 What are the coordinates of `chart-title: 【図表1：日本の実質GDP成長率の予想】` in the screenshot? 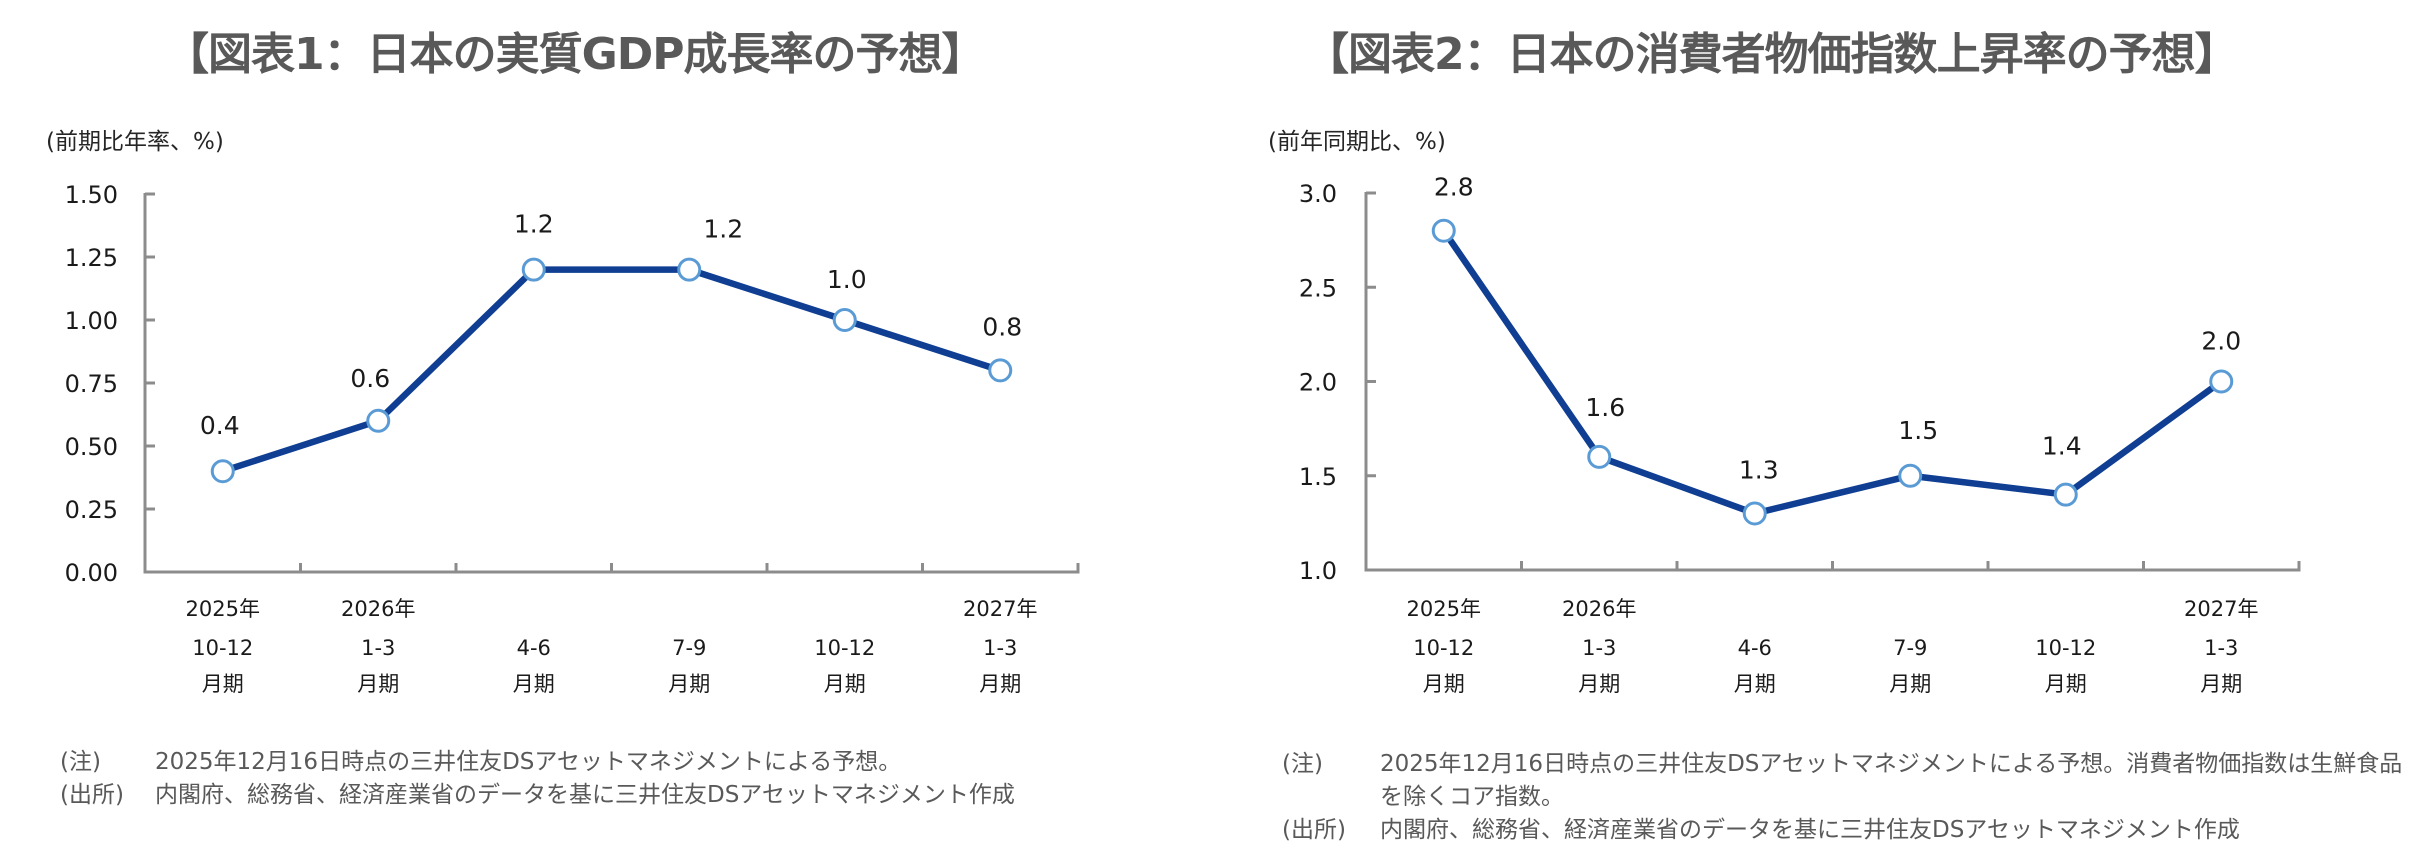 It's located at (575, 54).